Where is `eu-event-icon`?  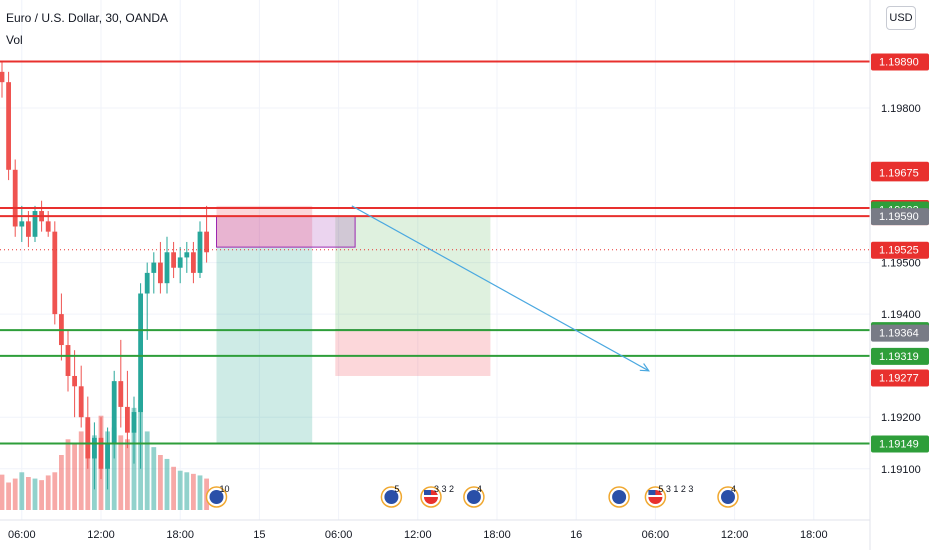 eu-event-icon is located at coordinates (619, 497).